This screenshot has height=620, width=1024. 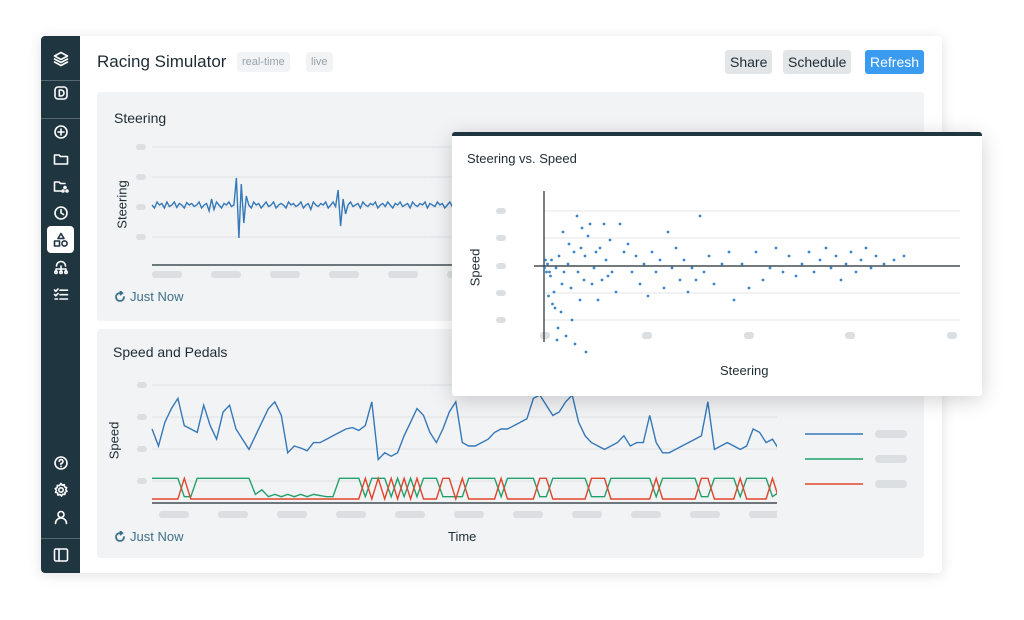 What do you see at coordinates (120, 296) in the screenshot?
I see `refresh-icon` at bounding box center [120, 296].